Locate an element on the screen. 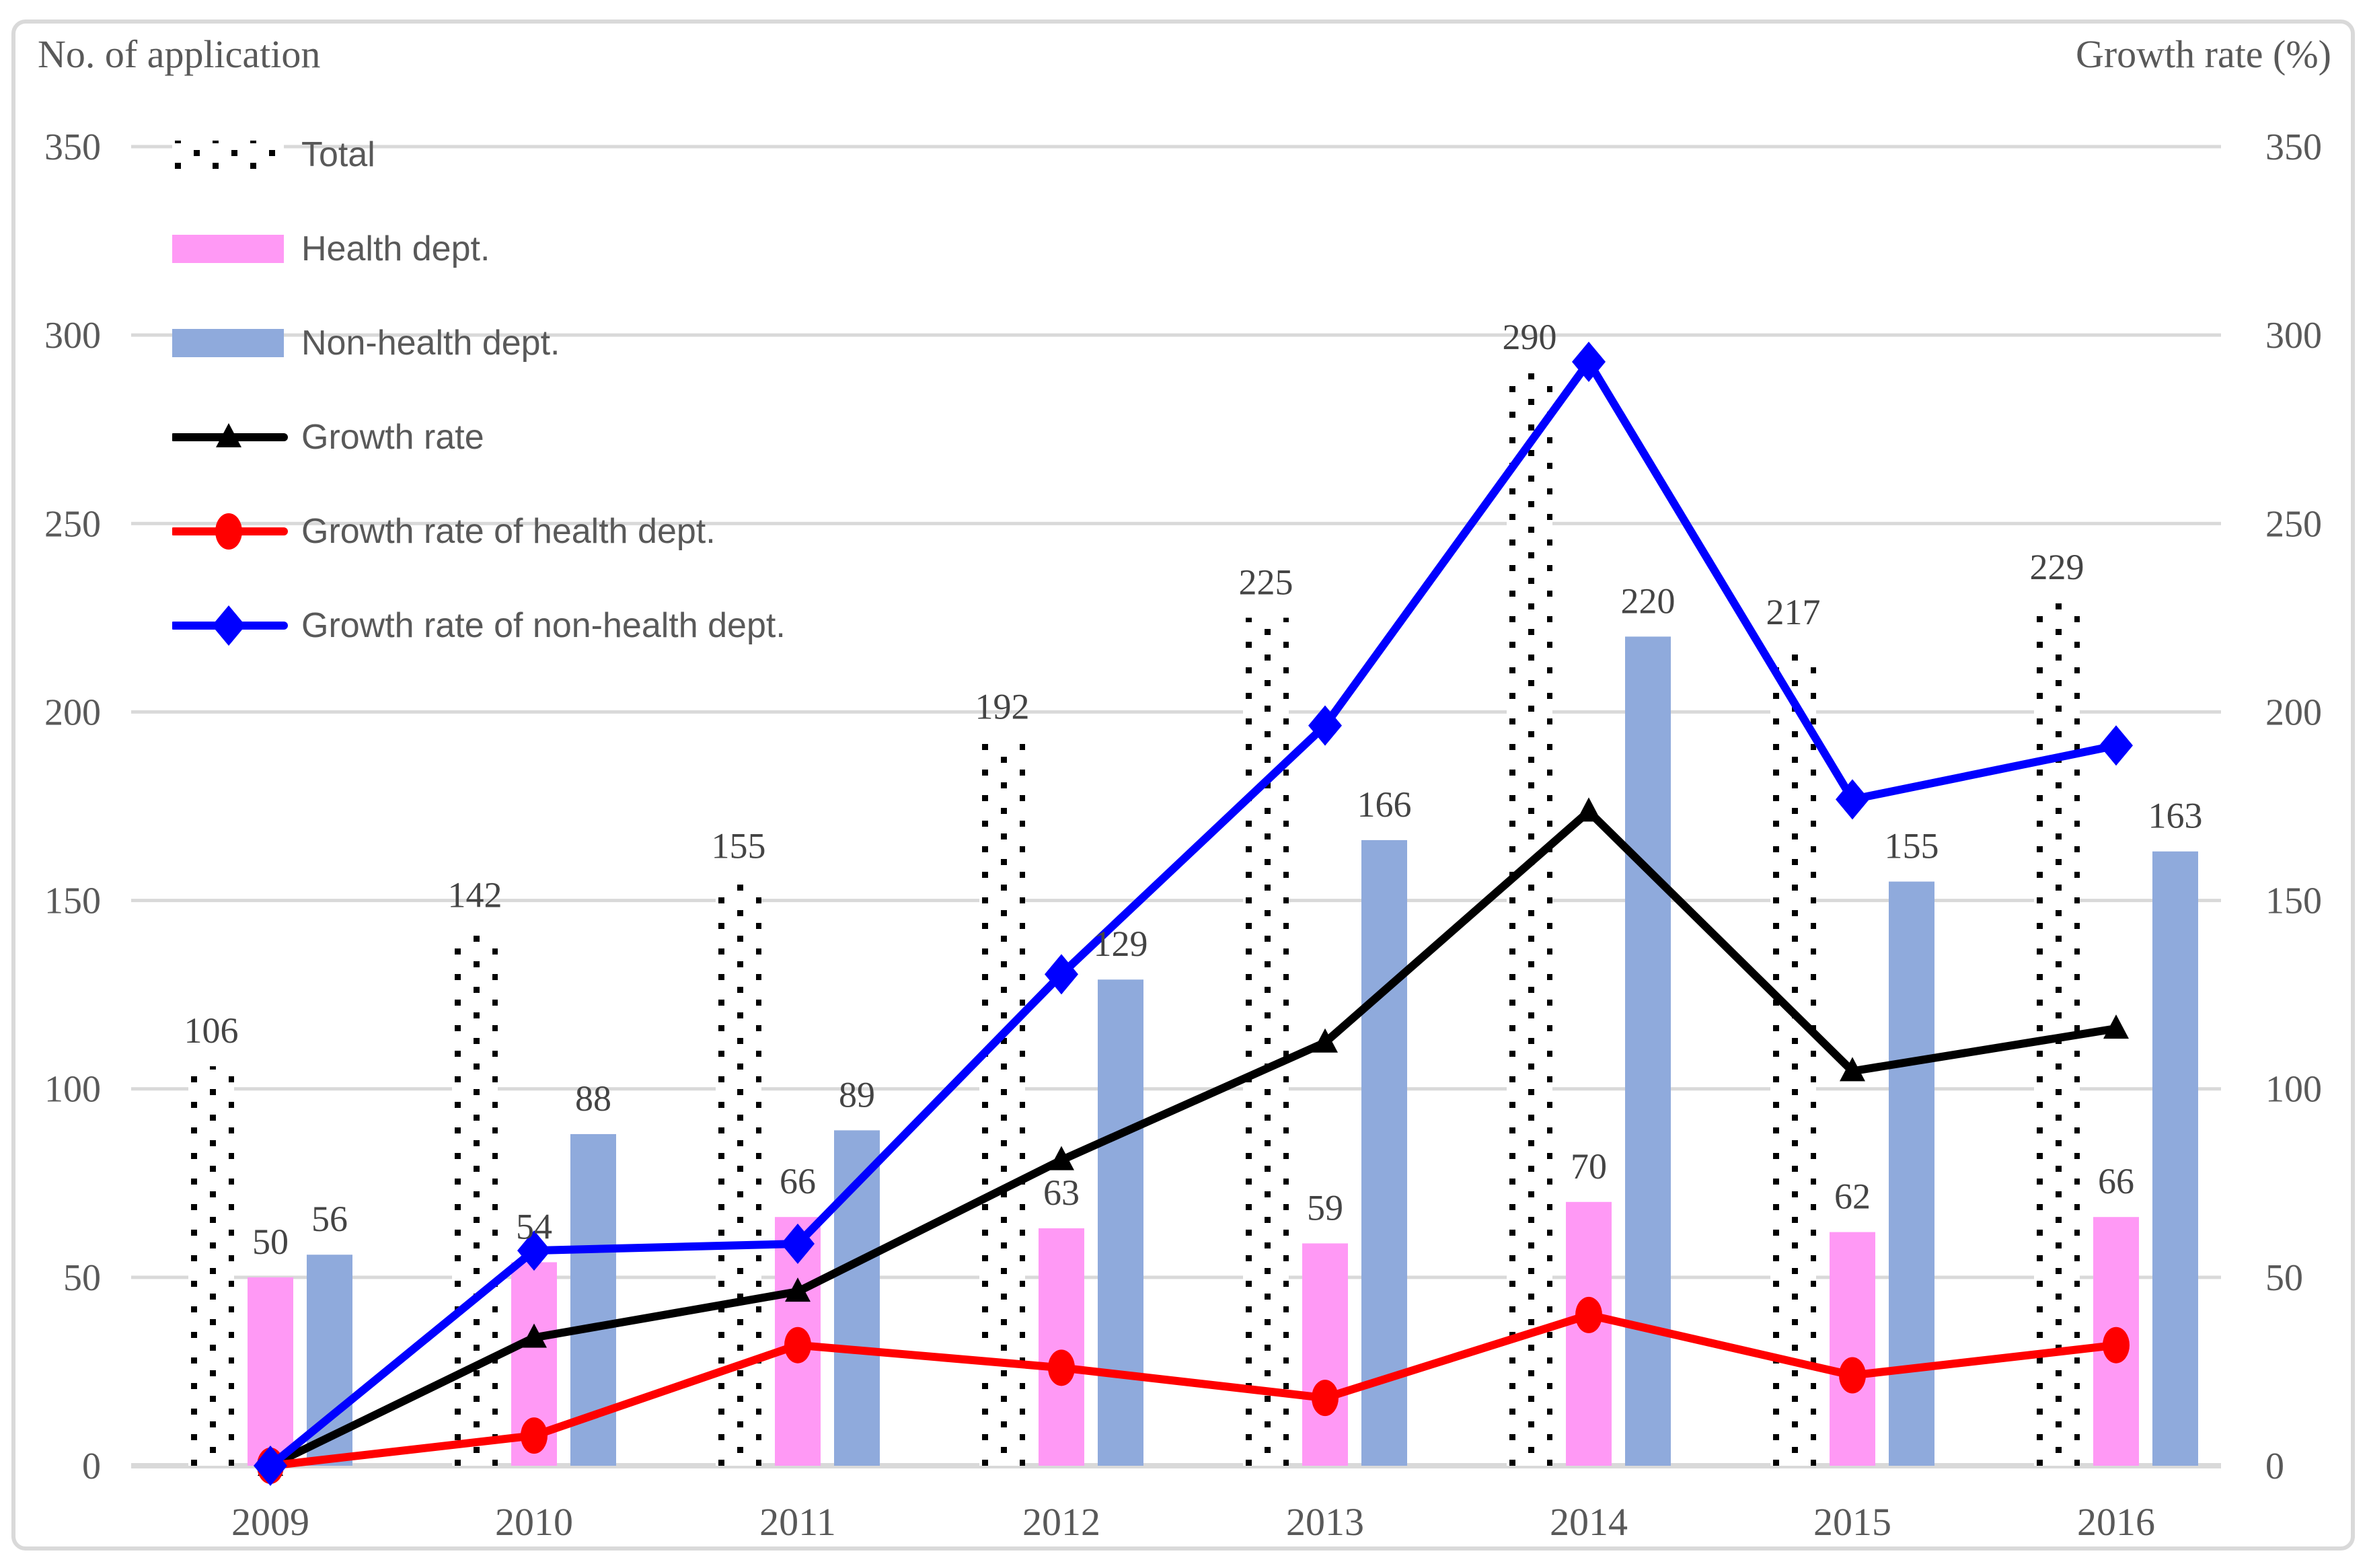  legend-item-growth-rate-non-health: Growth rate of non-health dept. is located at coordinates (479, 625).